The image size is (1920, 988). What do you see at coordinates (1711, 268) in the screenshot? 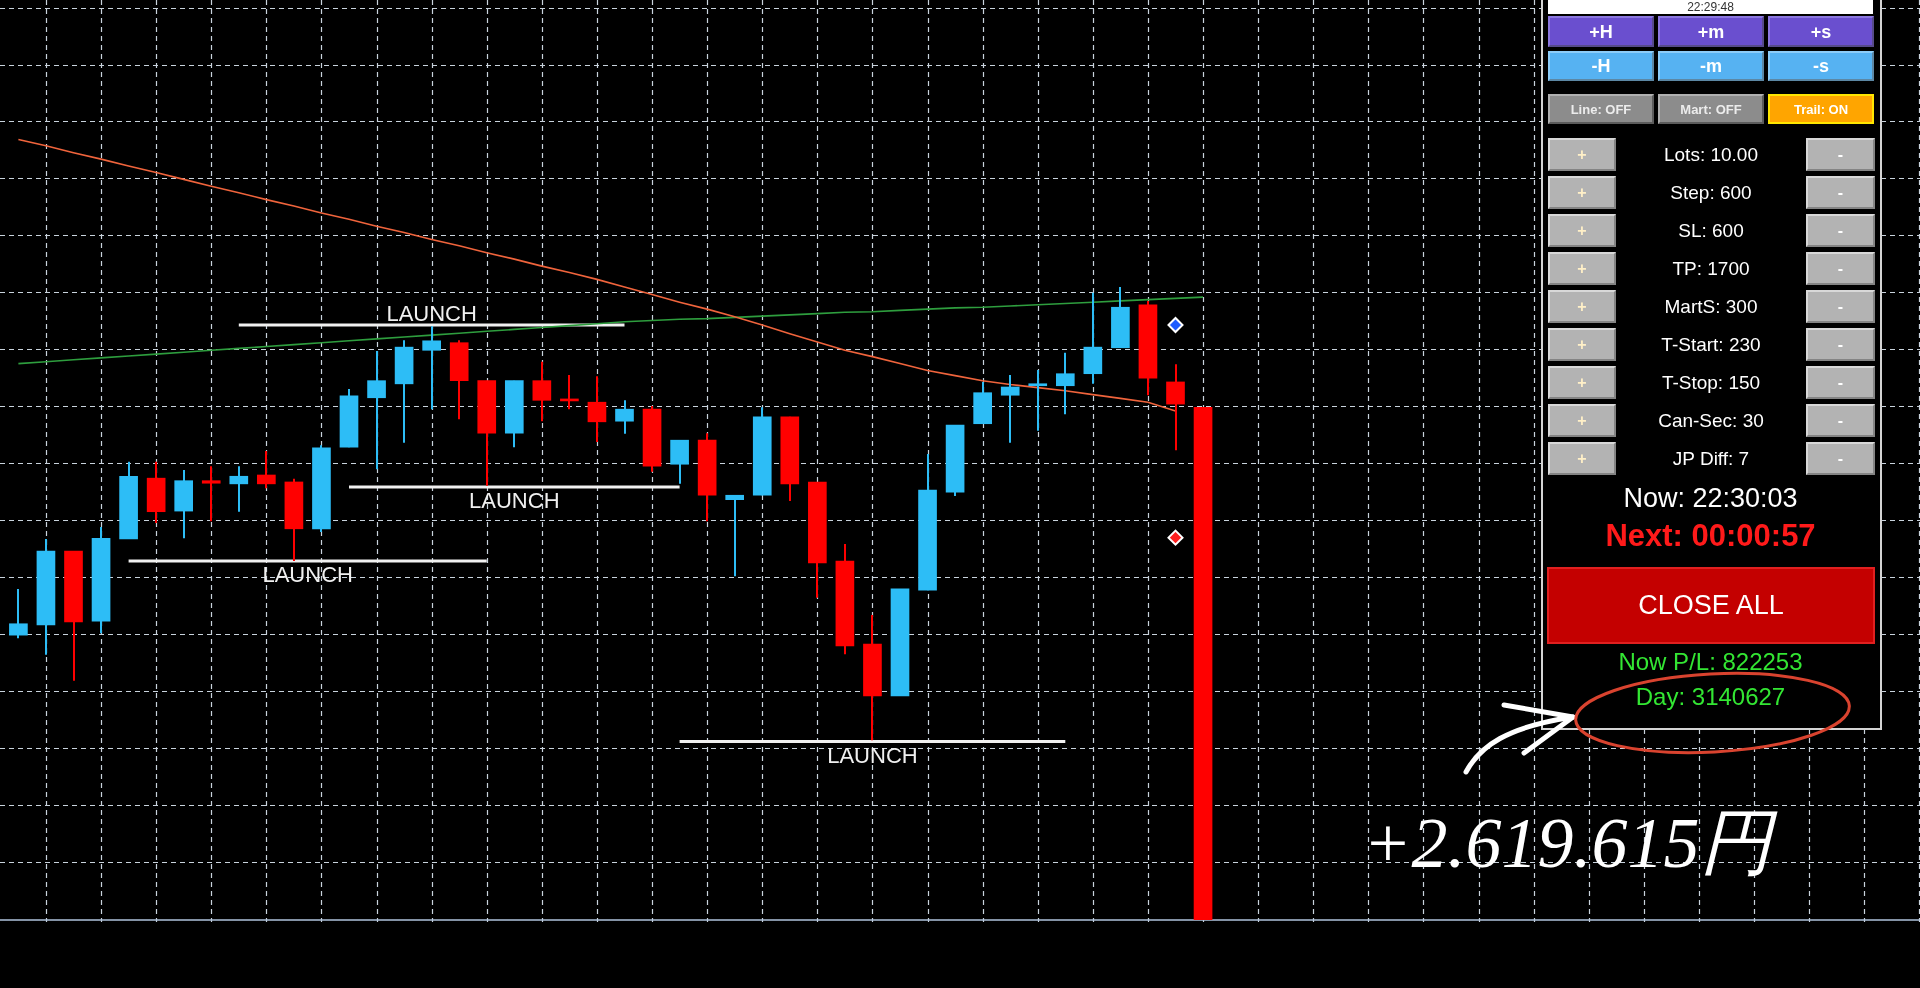
I see `text: TP: 1700` at bounding box center [1711, 268].